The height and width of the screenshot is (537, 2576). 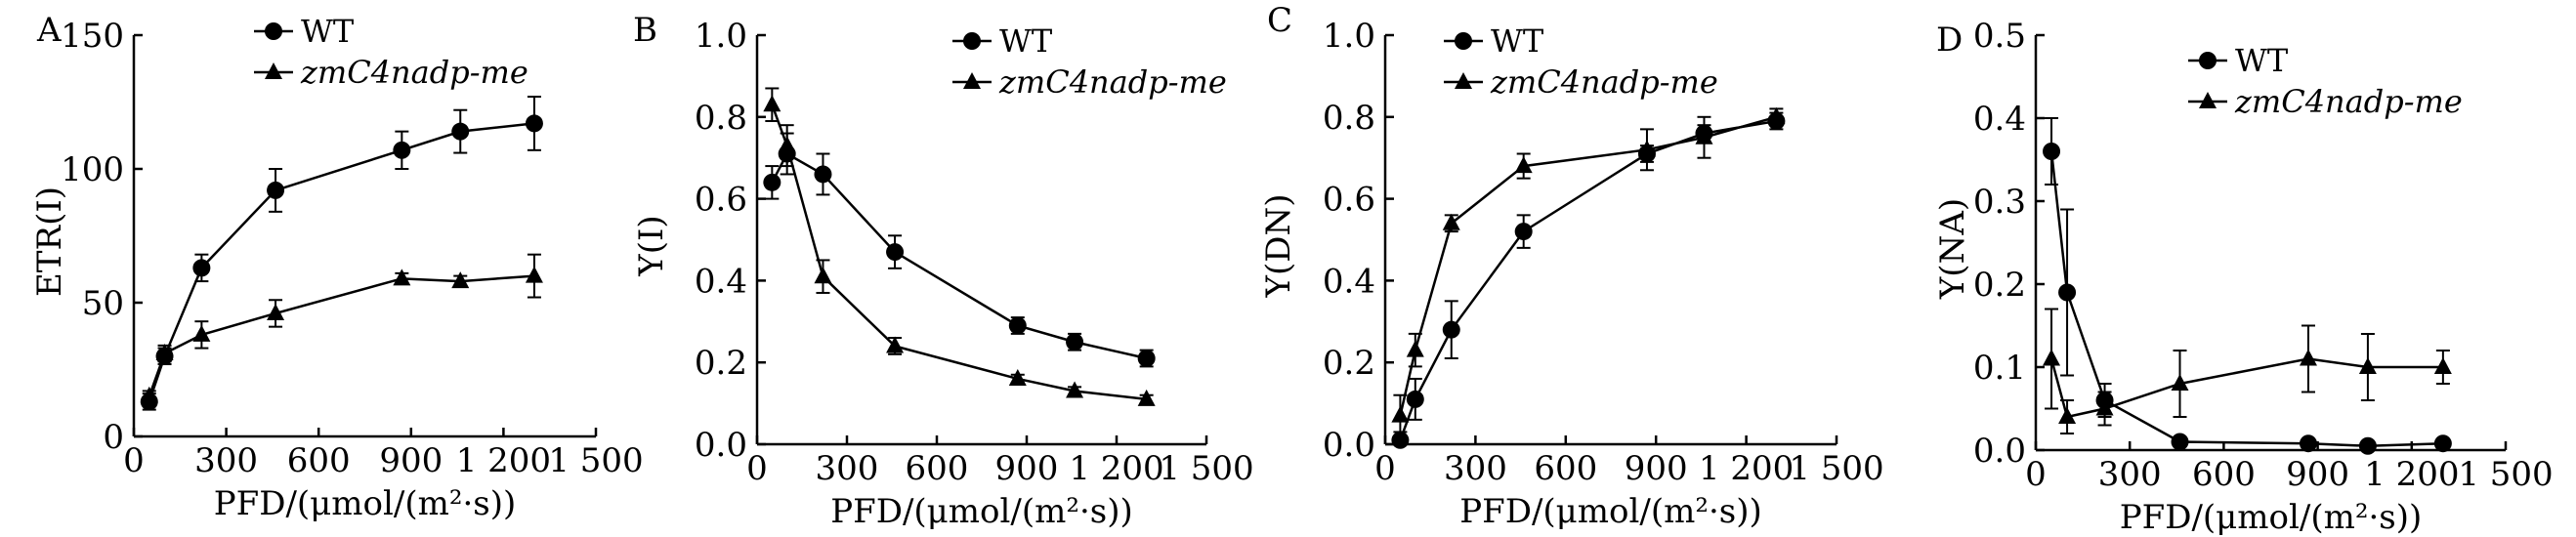 What do you see at coordinates (1278, 246) in the screenshot?
I see `y-axis-label: Y(DN)` at bounding box center [1278, 246].